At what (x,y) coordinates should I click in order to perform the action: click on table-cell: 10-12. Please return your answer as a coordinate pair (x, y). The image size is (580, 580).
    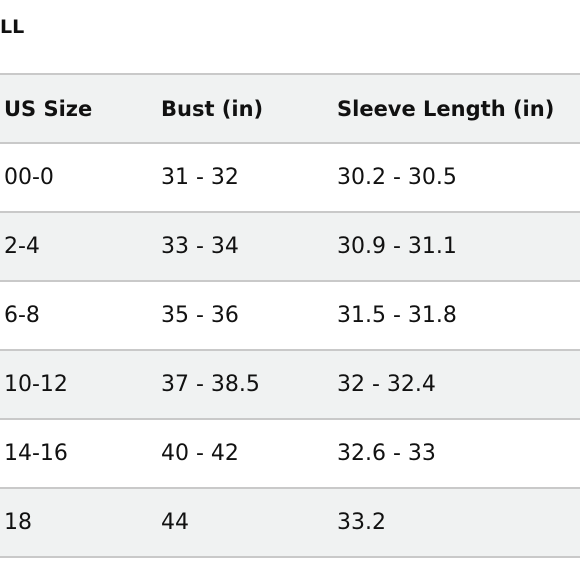
    Looking at the image, I should click on (78, 384).